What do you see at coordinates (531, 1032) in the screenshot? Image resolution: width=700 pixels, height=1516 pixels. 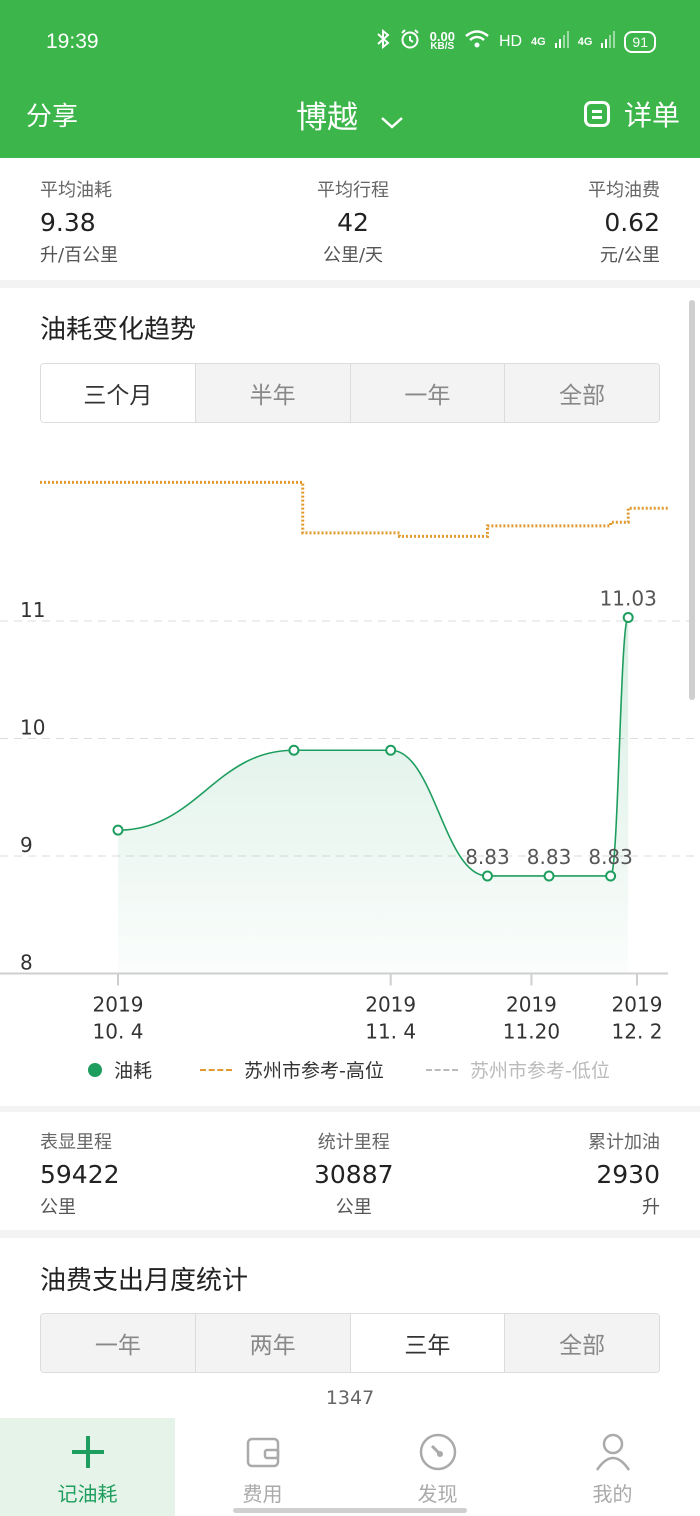 I see `x-tick-date: 11.20` at bounding box center [531, 1032].